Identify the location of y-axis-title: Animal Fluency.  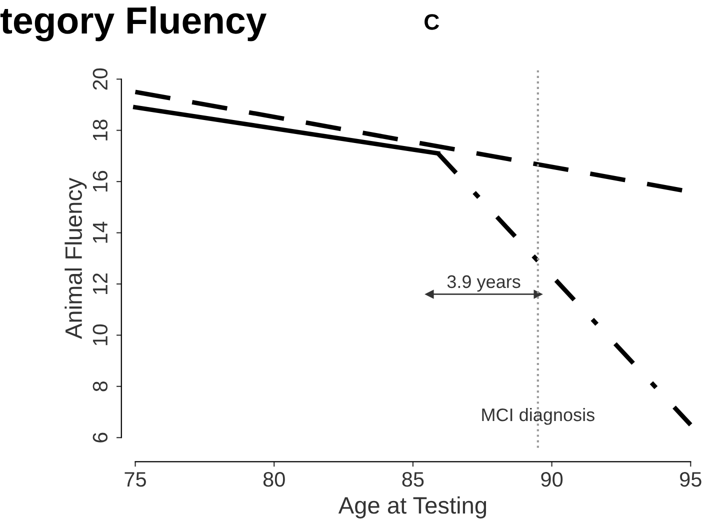
(75, 259).